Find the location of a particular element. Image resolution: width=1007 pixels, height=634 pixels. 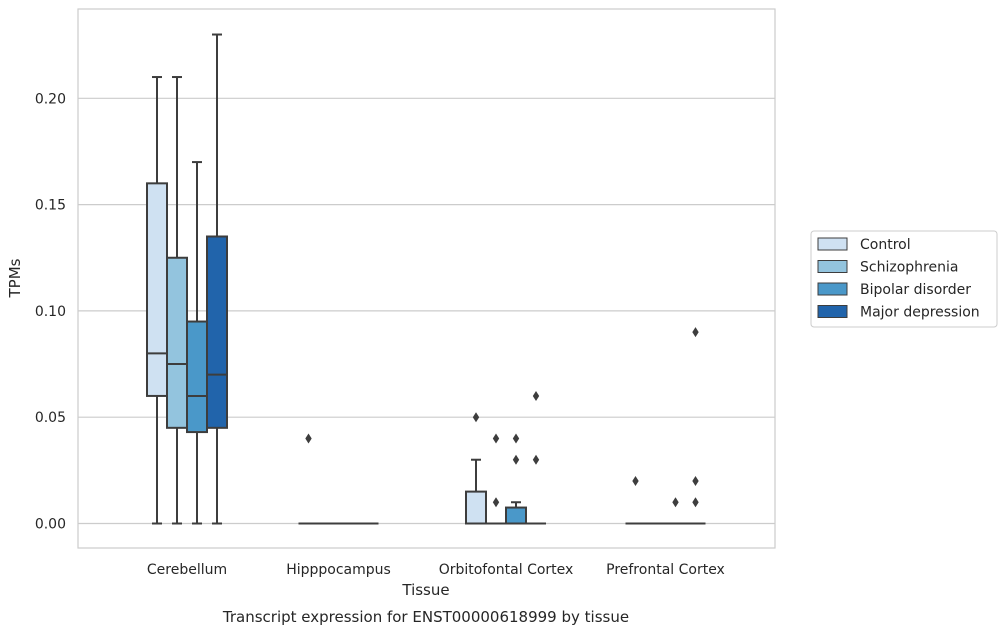

legend-entry-label: Bipolar disorder is located at coordinates (915, 290).